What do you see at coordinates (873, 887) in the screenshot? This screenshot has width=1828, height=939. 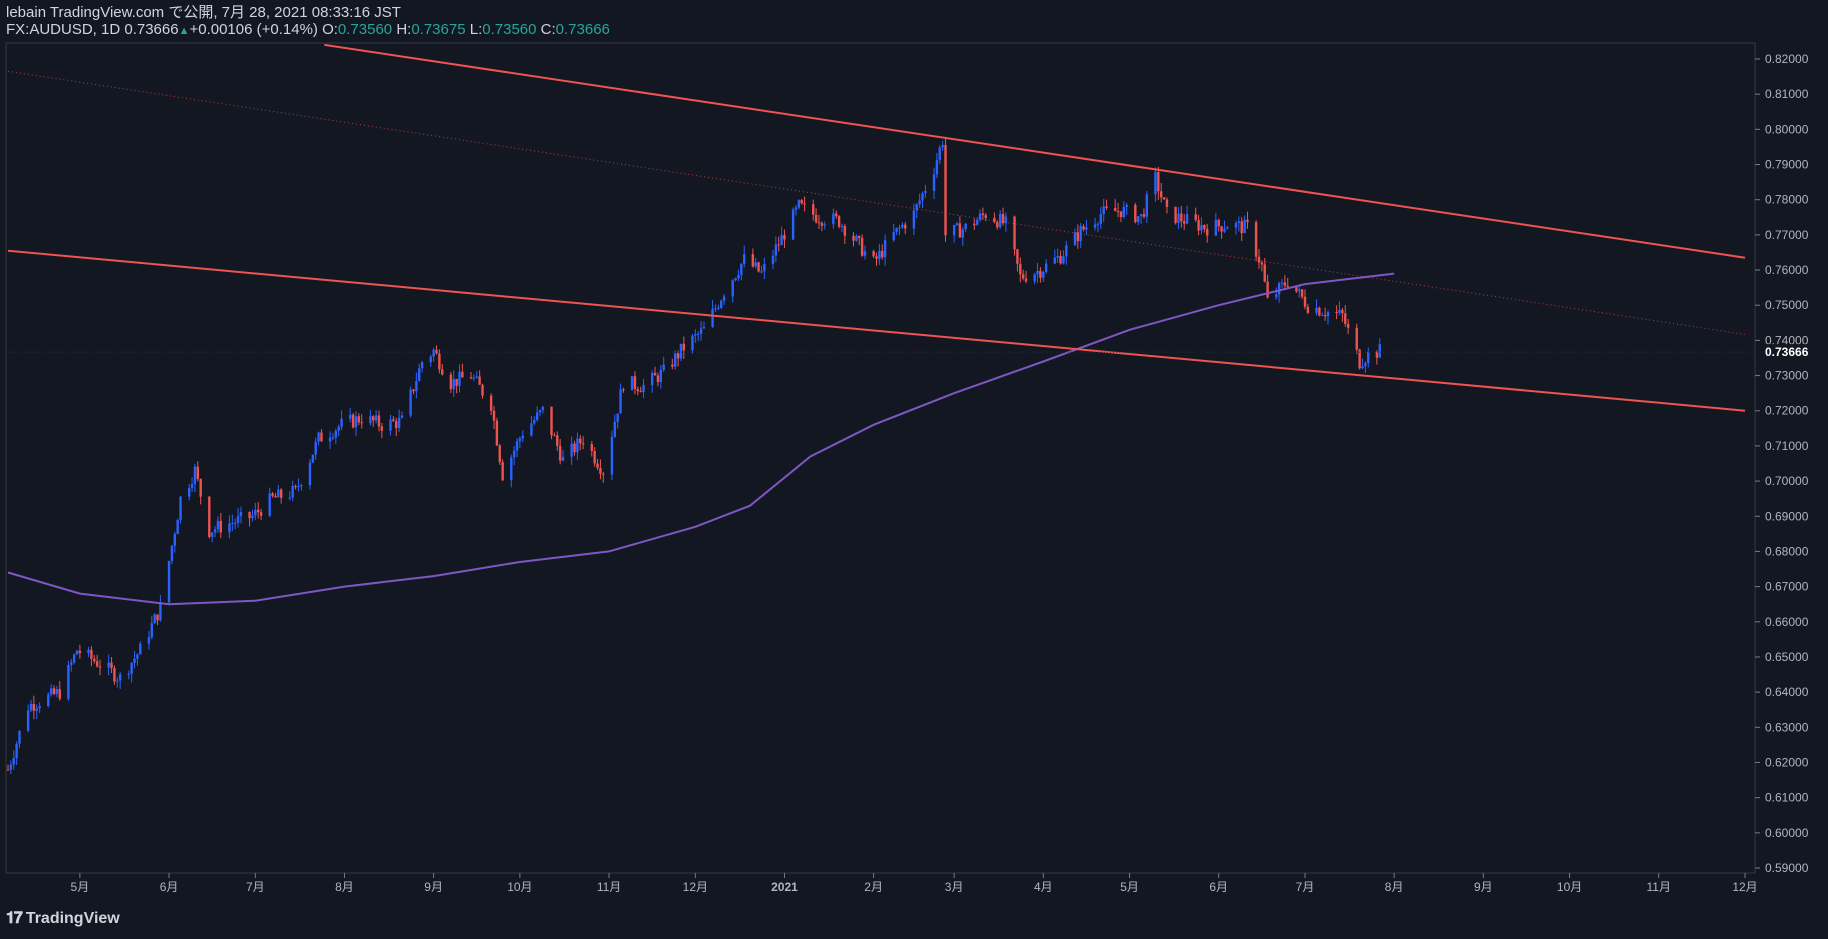 I see `x-tick-label: 2月` at bounding box center [873, 887].